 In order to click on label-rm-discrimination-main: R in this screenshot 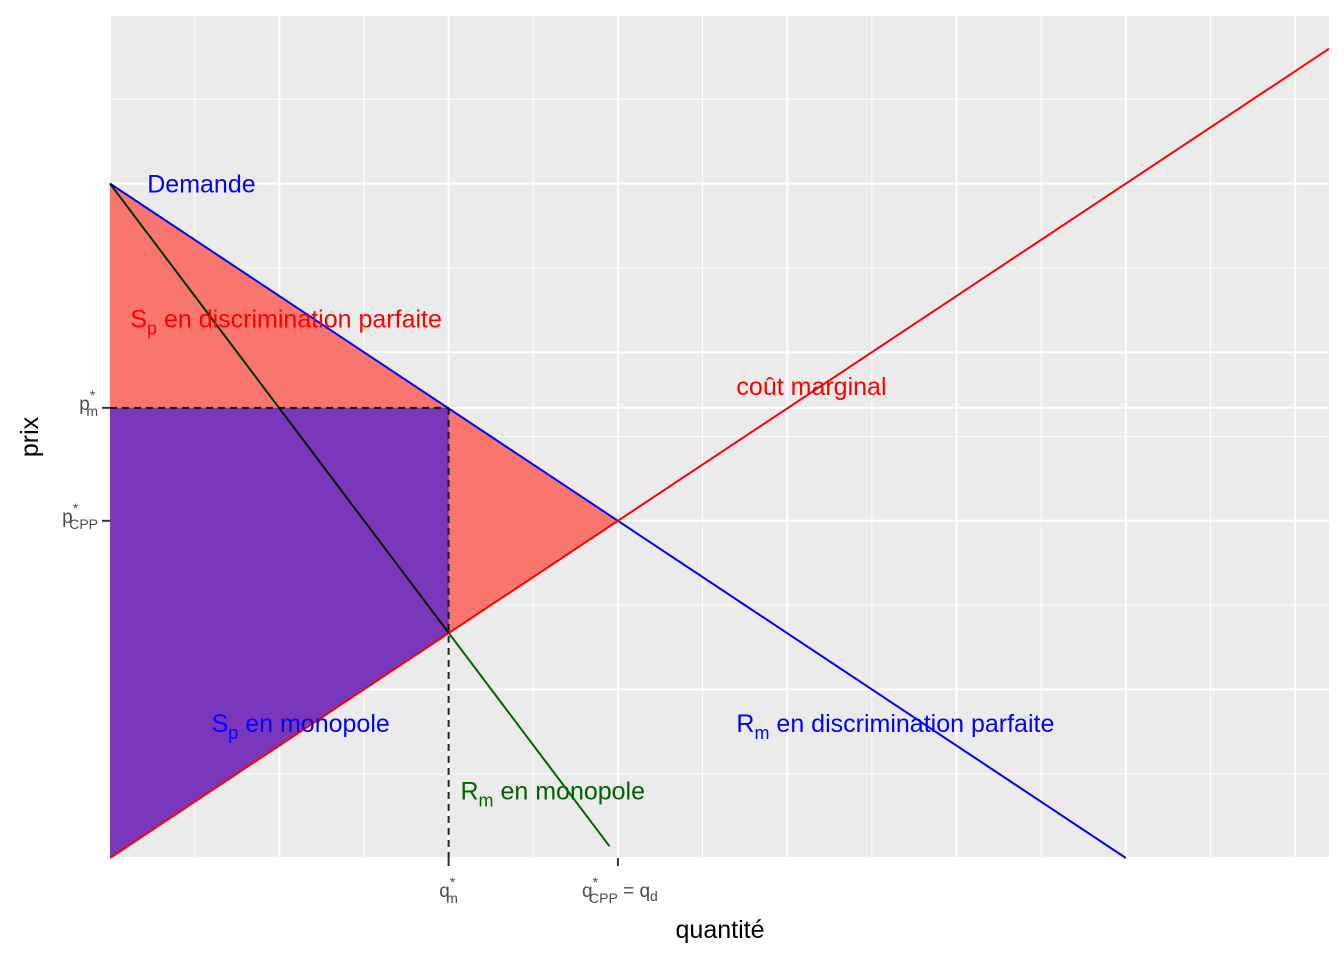, I will do `click(745, 724)`.